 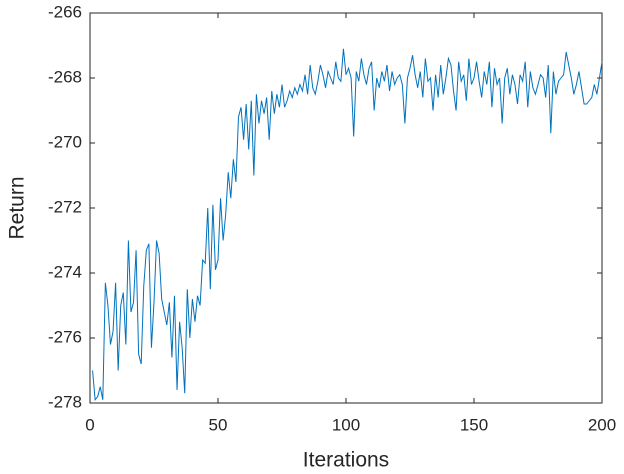 I want to click on x-tick-label: 100, so click(x=346, y=424).